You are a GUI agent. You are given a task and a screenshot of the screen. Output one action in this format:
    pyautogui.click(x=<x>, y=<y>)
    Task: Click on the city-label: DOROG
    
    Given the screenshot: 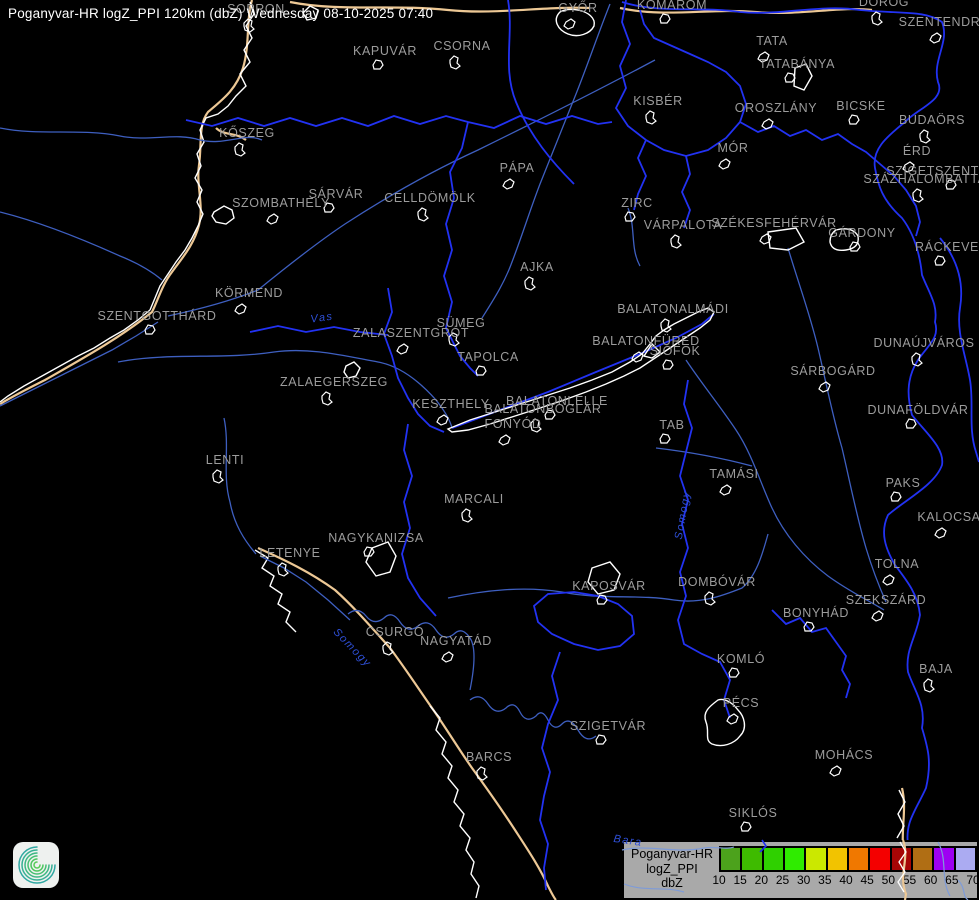 What is the action you would take?
    pyautogui.click(x=884, y=4)
    